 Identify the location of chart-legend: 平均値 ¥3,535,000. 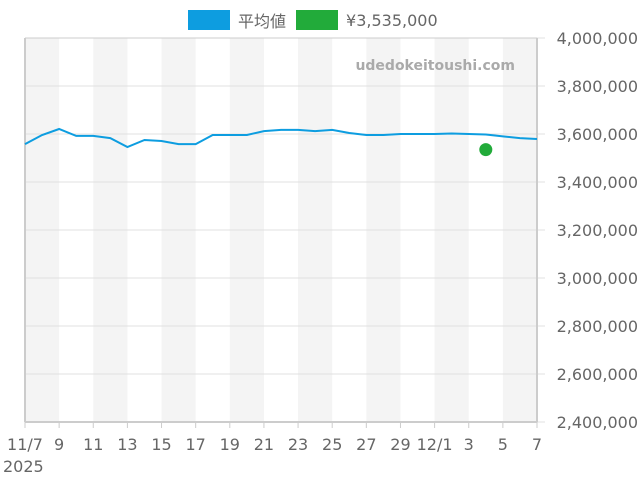
(318, 20).